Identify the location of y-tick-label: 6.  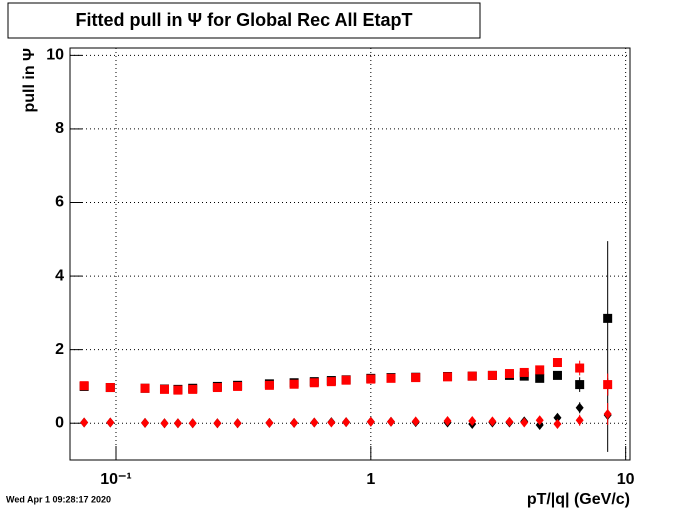
(59, 202).